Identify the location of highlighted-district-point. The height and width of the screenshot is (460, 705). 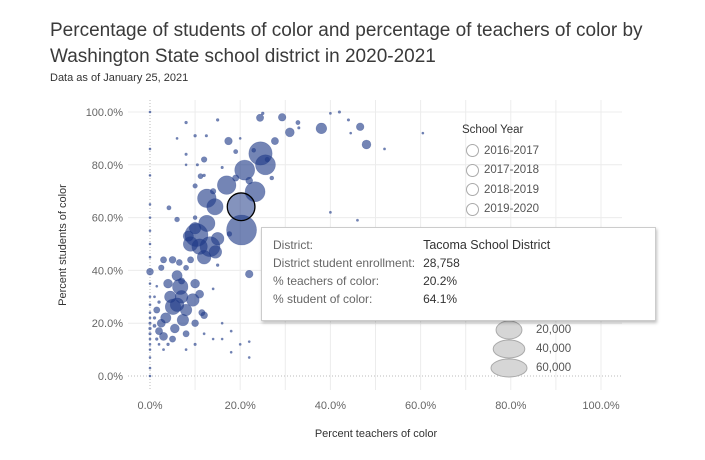
(241, 207).